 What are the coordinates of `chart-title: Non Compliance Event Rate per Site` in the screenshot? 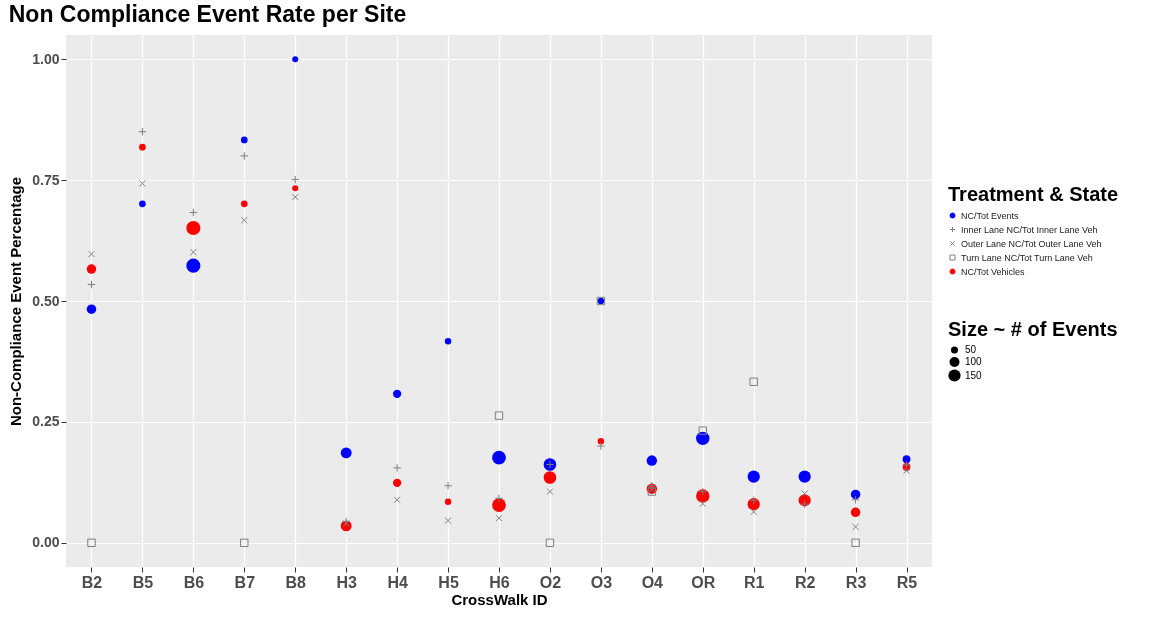 It's located at (207, 14).